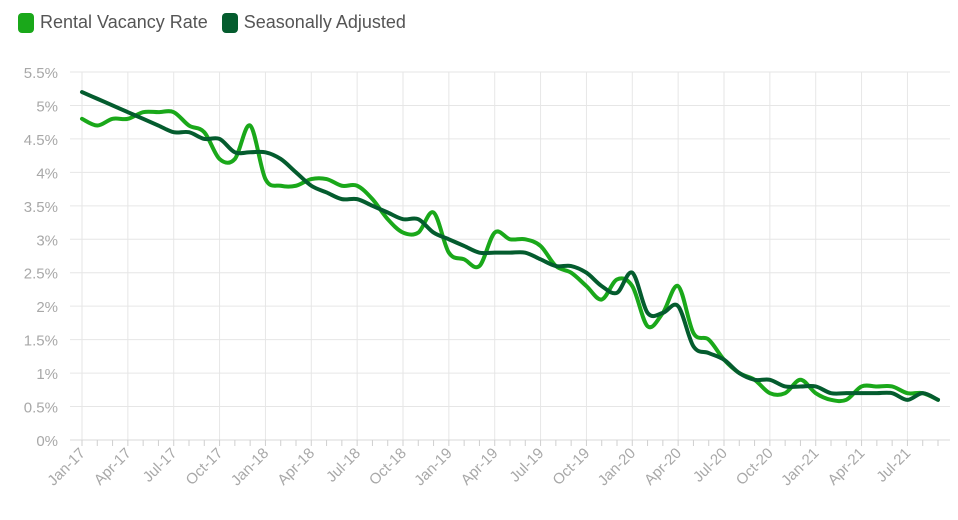  I want to click on x-tick-label: Jul-20, so click(710, 465).